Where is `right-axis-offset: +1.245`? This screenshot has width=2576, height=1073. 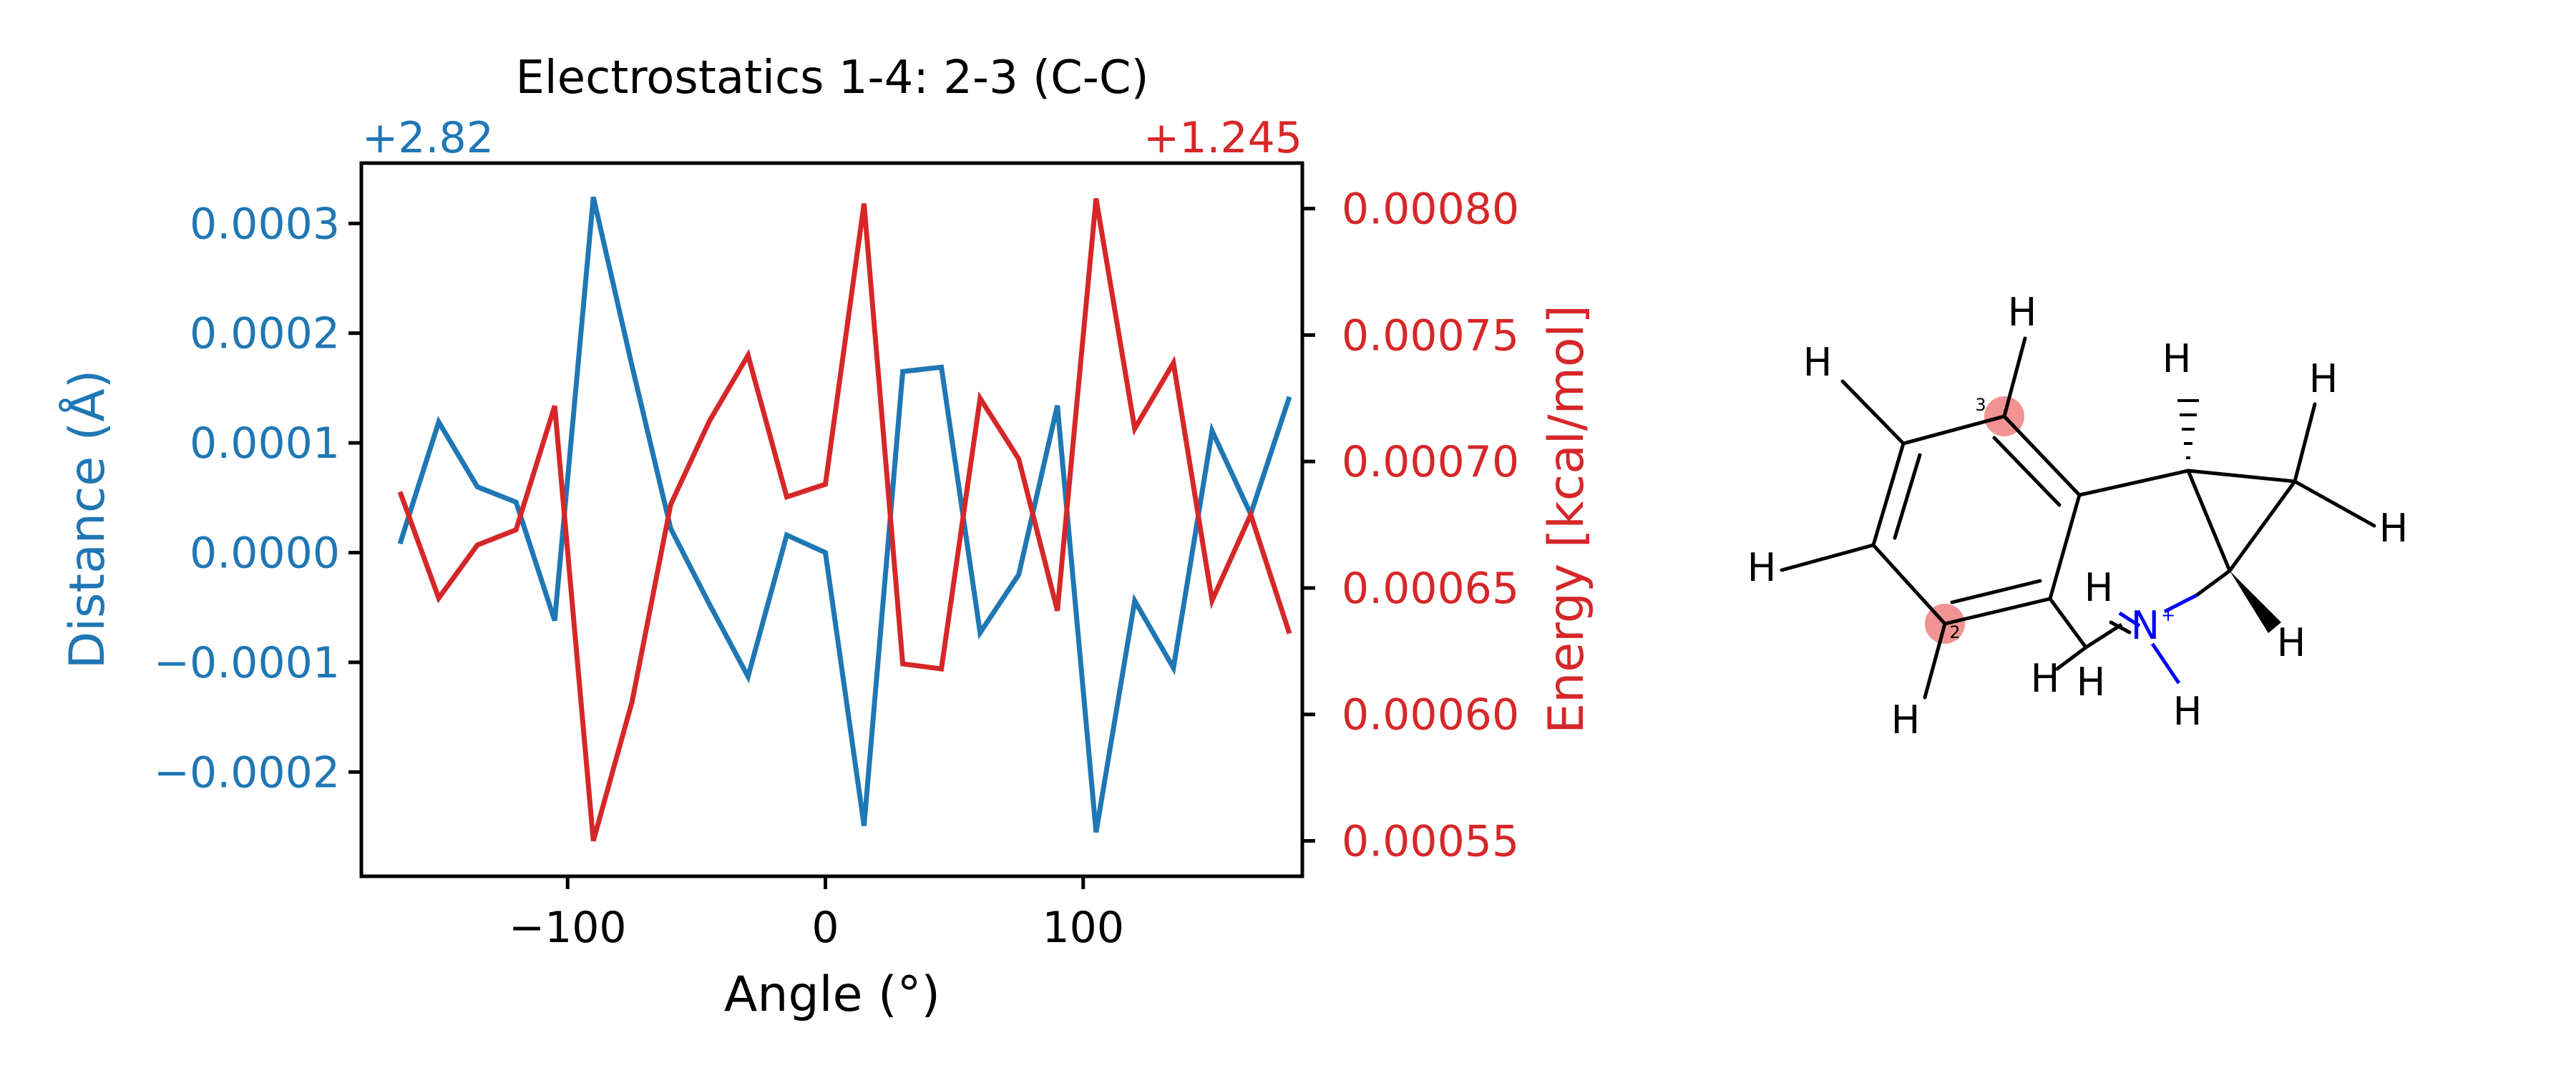
right-axis-offset: +1.245 is located at coordinates (1222, 138).